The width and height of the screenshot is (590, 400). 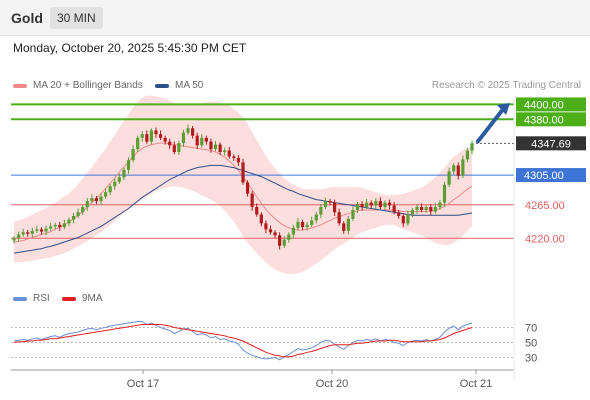 What do you see at coordinates (295, 18) in the screenshot?
I see `chart-header: Gold 30 MIN` at bounding box center [295, 18].